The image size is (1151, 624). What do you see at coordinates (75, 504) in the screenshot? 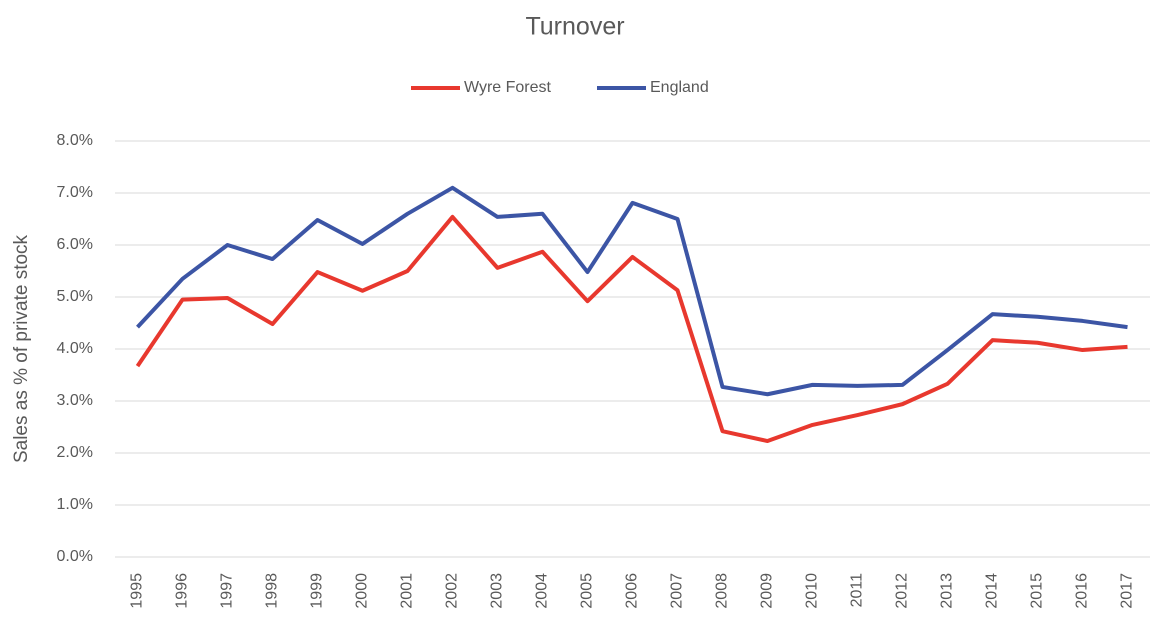
I see `y-tick-label: 1.0%` at bounding box center [75, 504].